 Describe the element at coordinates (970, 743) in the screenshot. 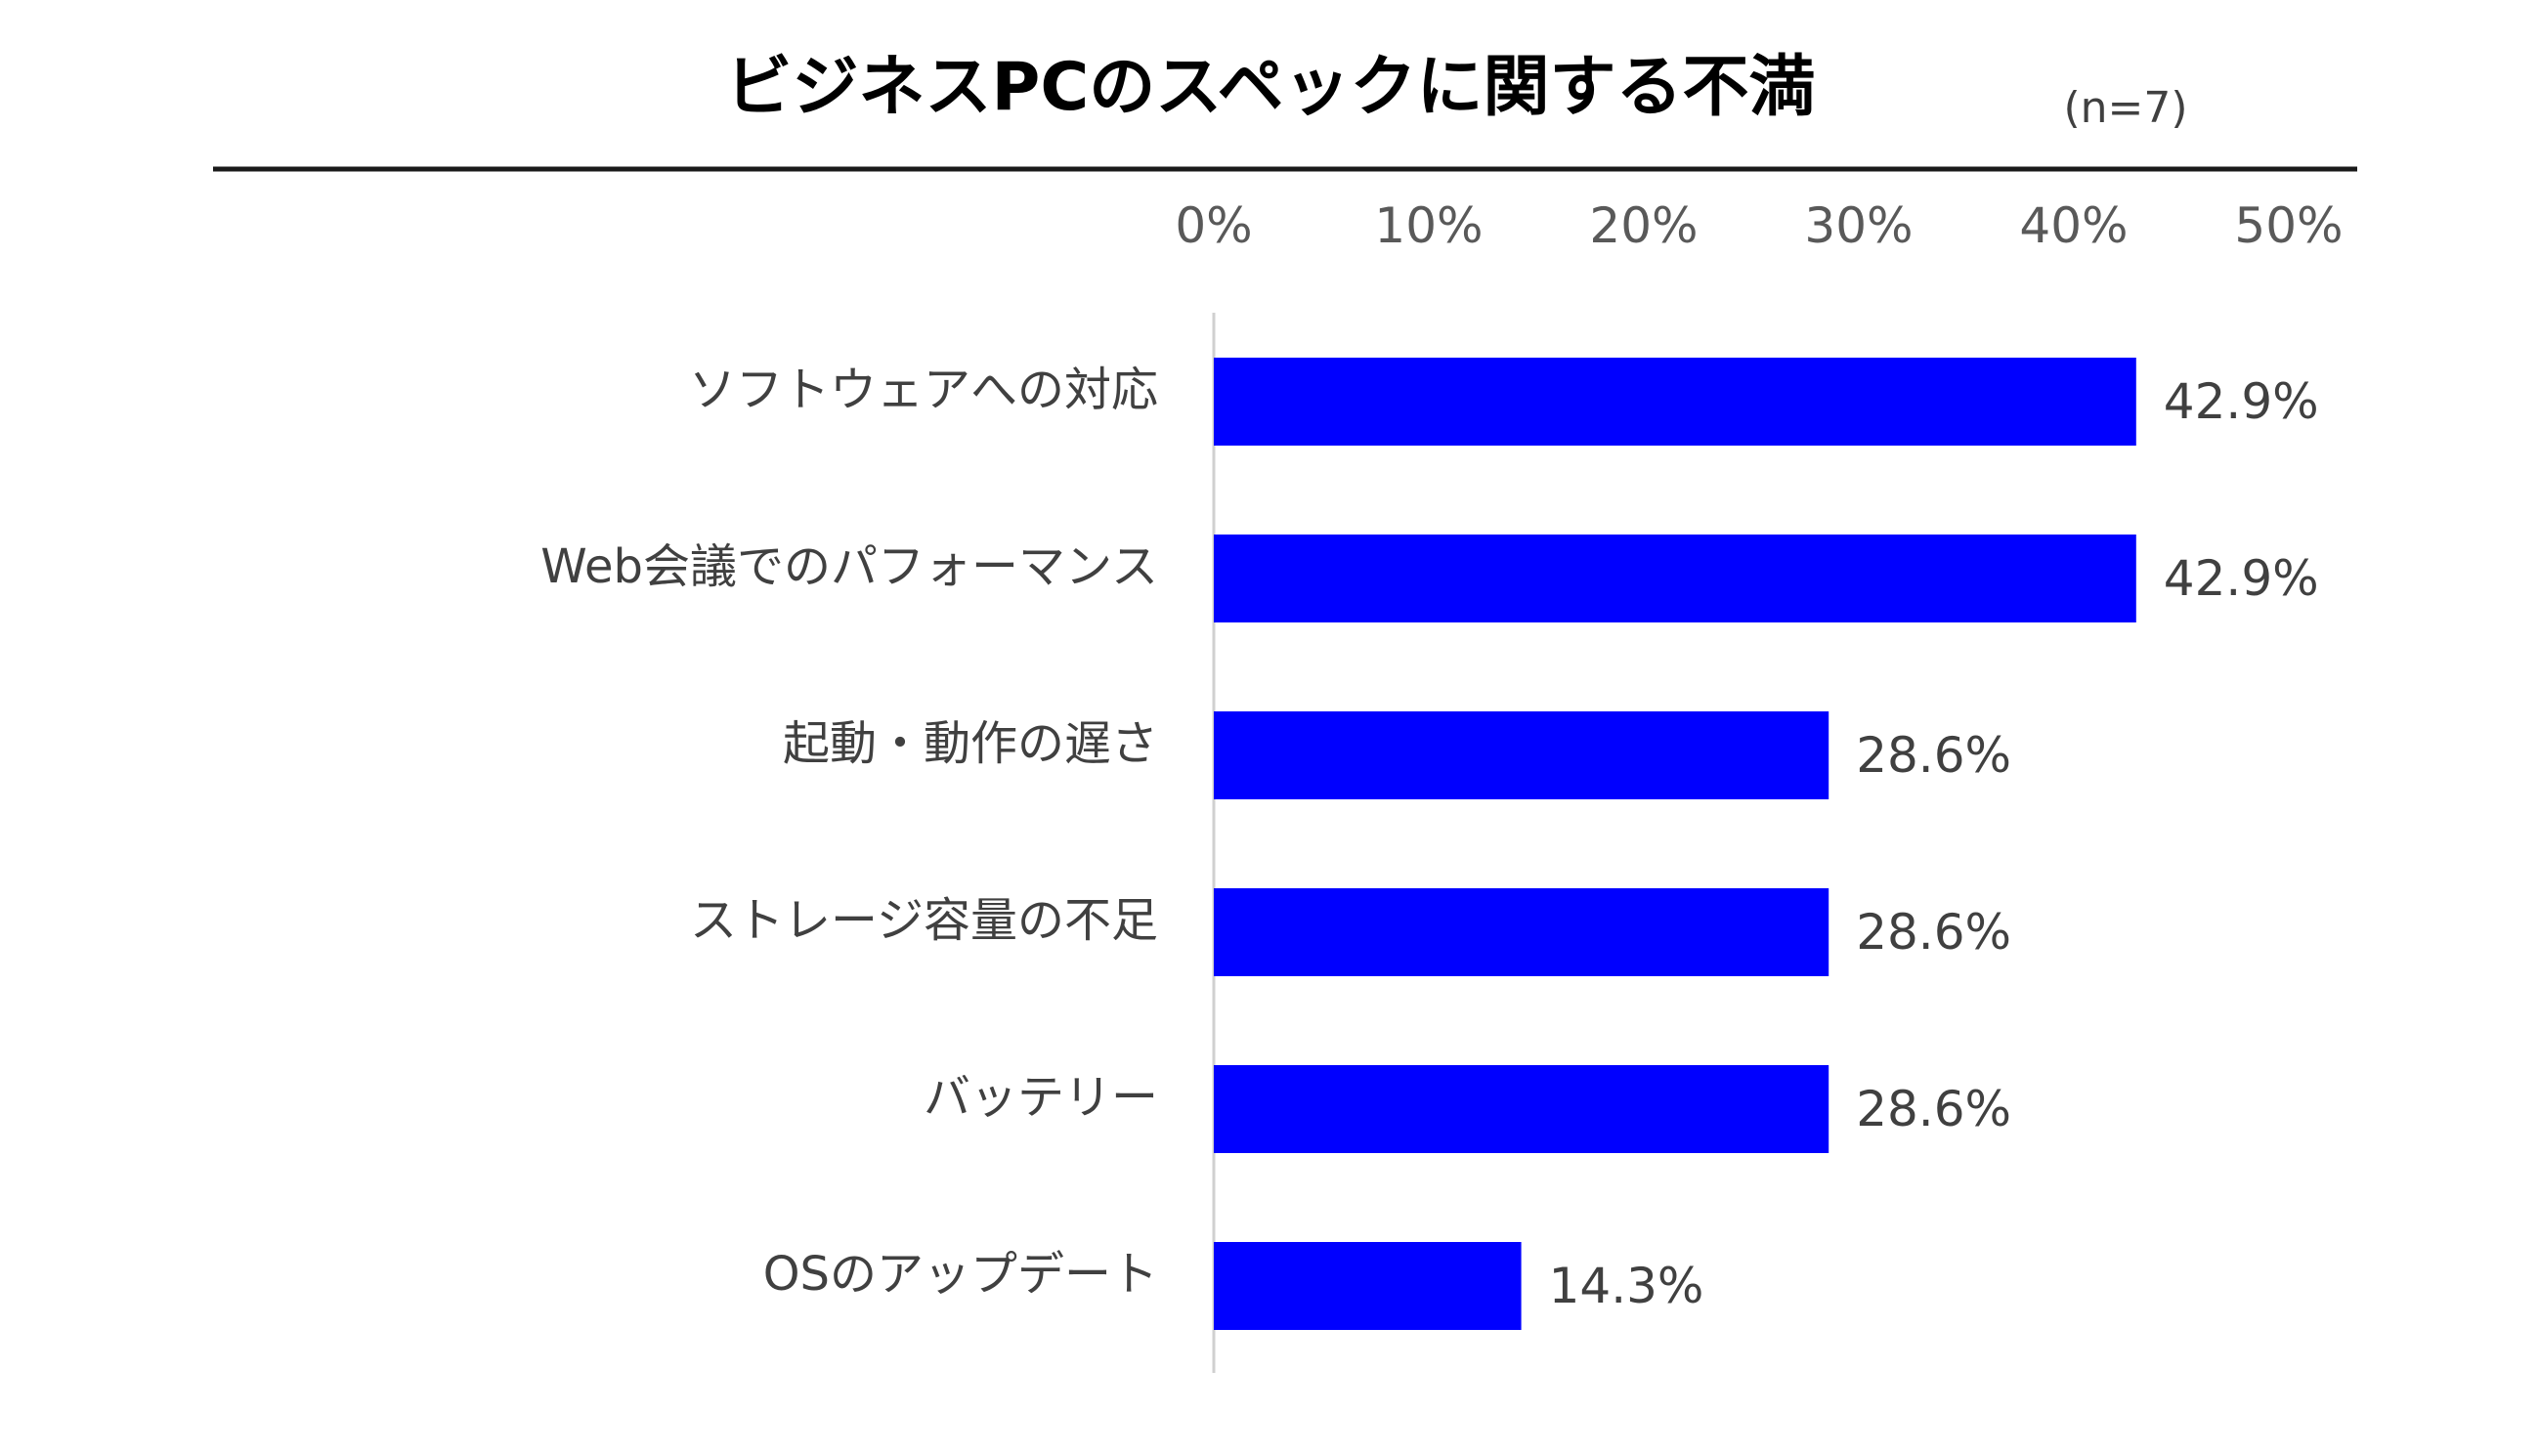

I see `category-label: 起動・動作の遅さ` at that location.